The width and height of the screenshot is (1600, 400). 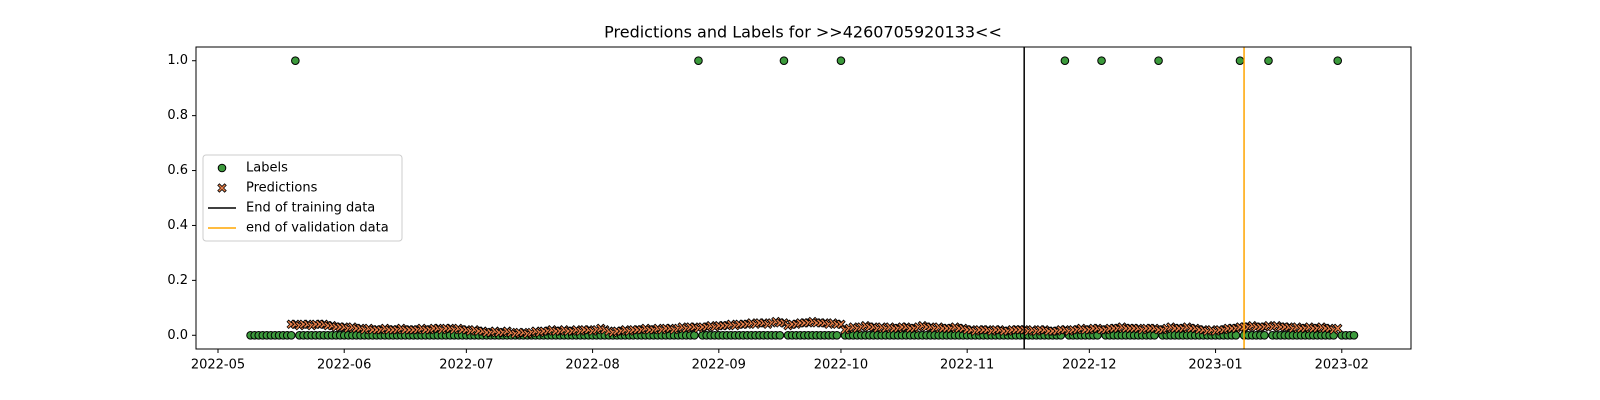 I want to click on legend-label: Predictions, so click(x=282, y=188).